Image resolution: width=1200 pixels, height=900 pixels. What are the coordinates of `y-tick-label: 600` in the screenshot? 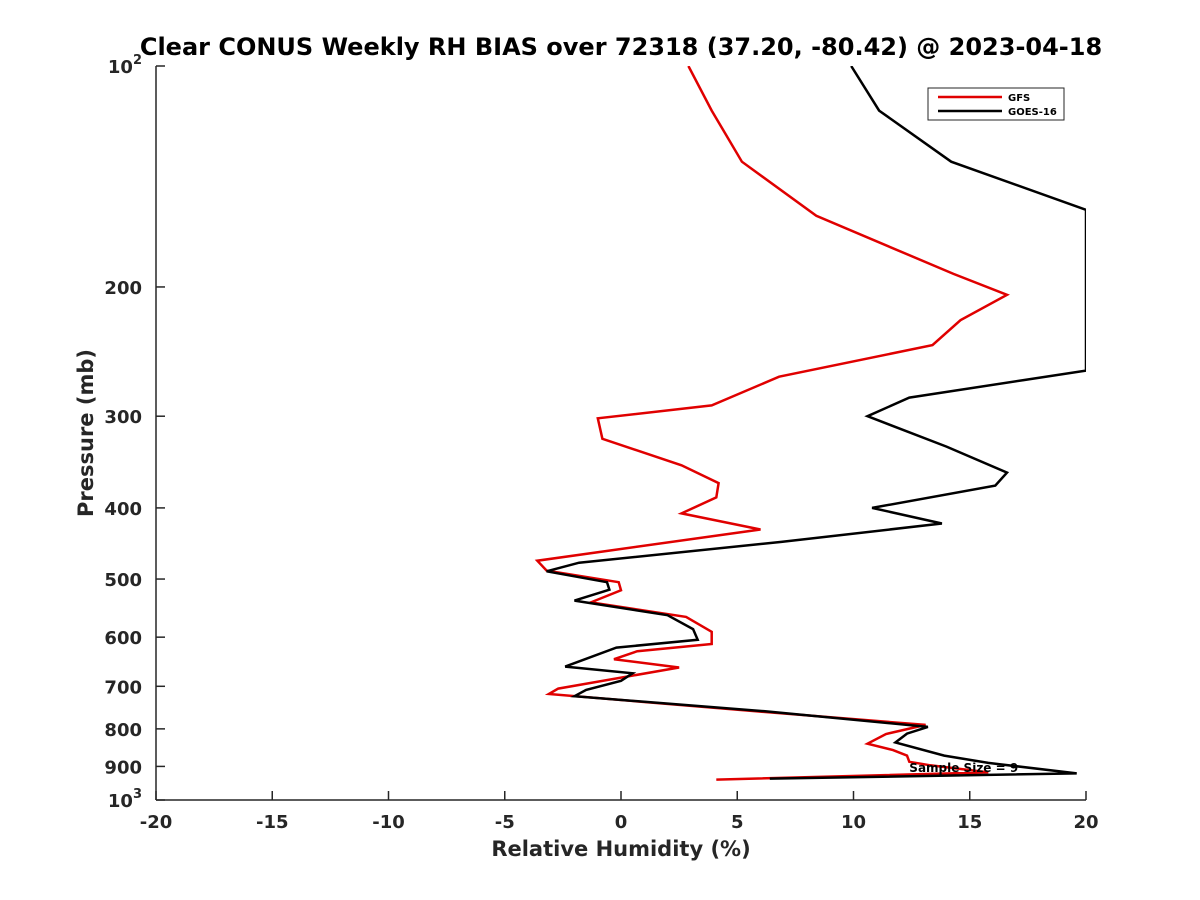 It's located at (123, 638).